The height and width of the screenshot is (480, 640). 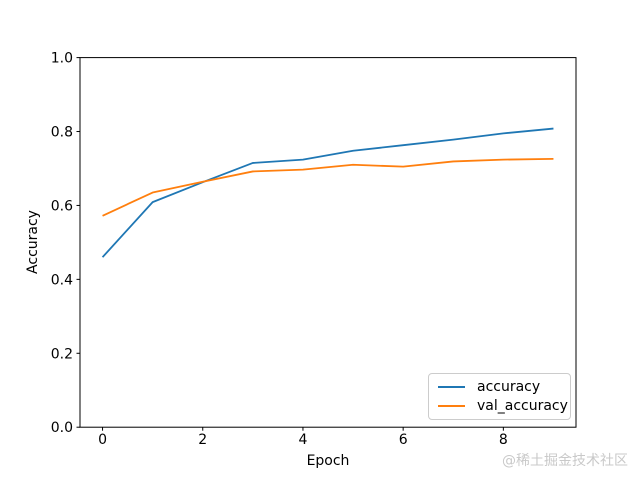 I want to click on x-tick-label: 2, so click(x=202, y=440).